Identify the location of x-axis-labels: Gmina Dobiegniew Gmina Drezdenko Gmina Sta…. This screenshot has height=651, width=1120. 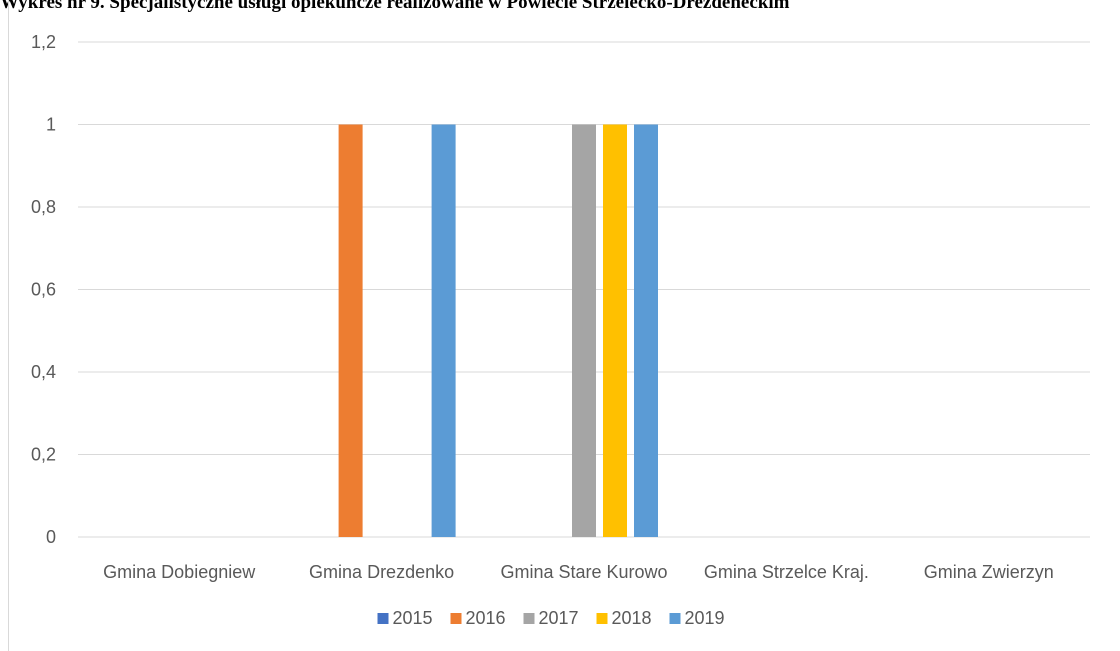
(578, 572).